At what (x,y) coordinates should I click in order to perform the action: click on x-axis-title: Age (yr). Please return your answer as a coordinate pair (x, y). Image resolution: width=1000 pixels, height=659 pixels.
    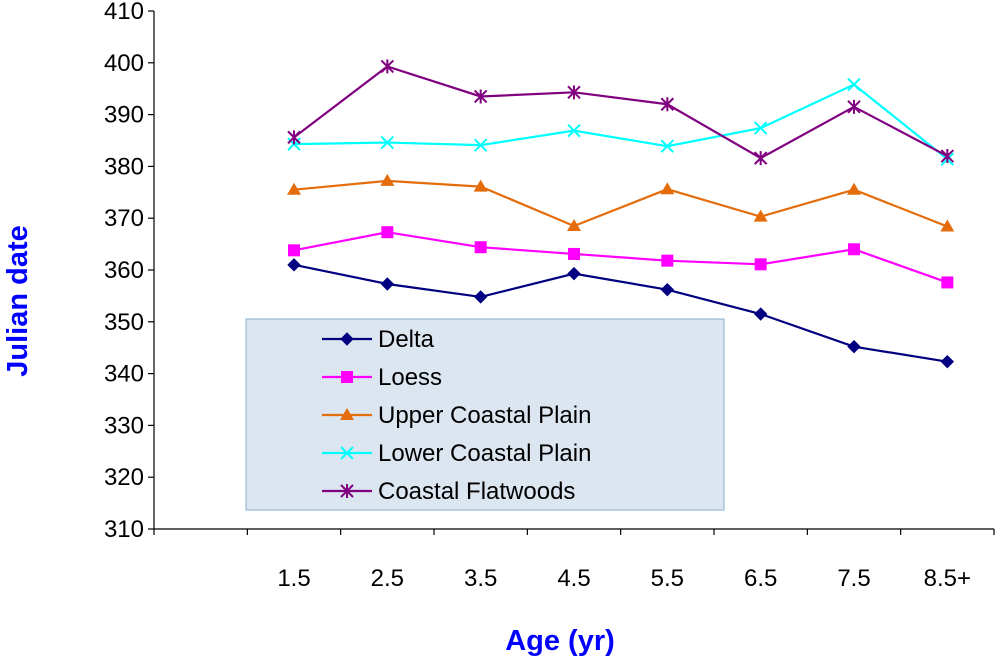
    Looking at the image, I should click on (560, 641).